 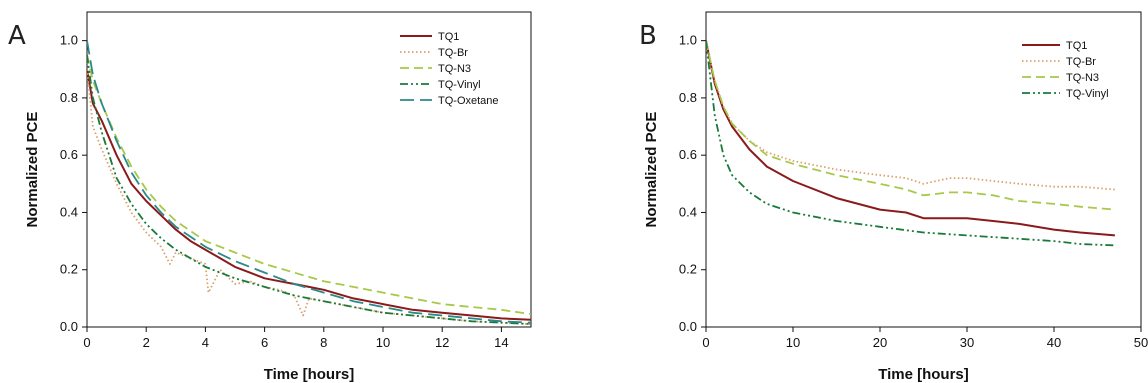 I want to click on x-tick-label: 30, so click(x=967, y=342).